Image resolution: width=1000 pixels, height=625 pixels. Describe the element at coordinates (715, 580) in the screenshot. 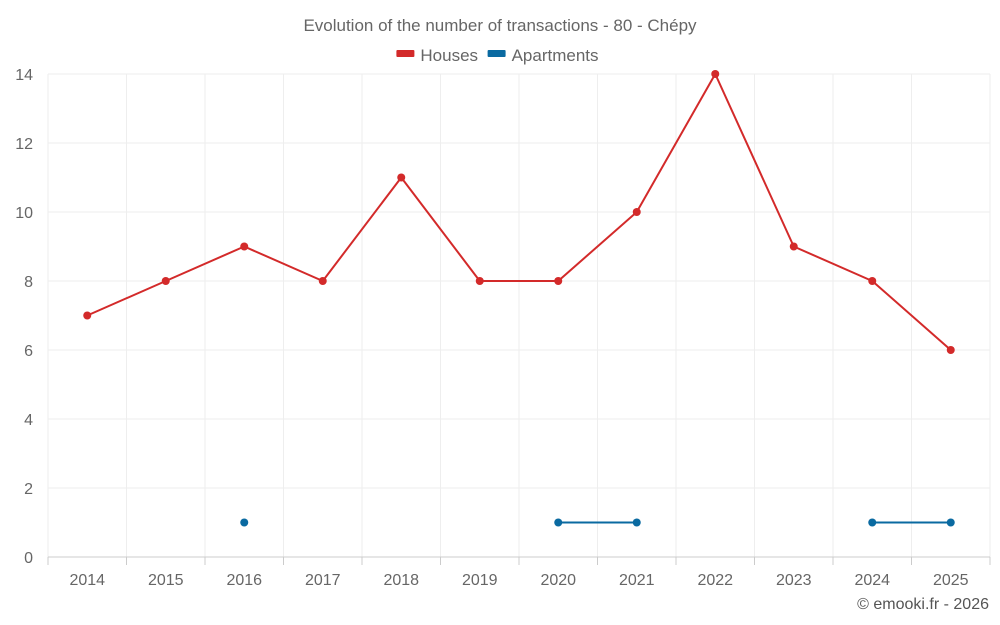

I see `x-tick-label: 2022` at that location.